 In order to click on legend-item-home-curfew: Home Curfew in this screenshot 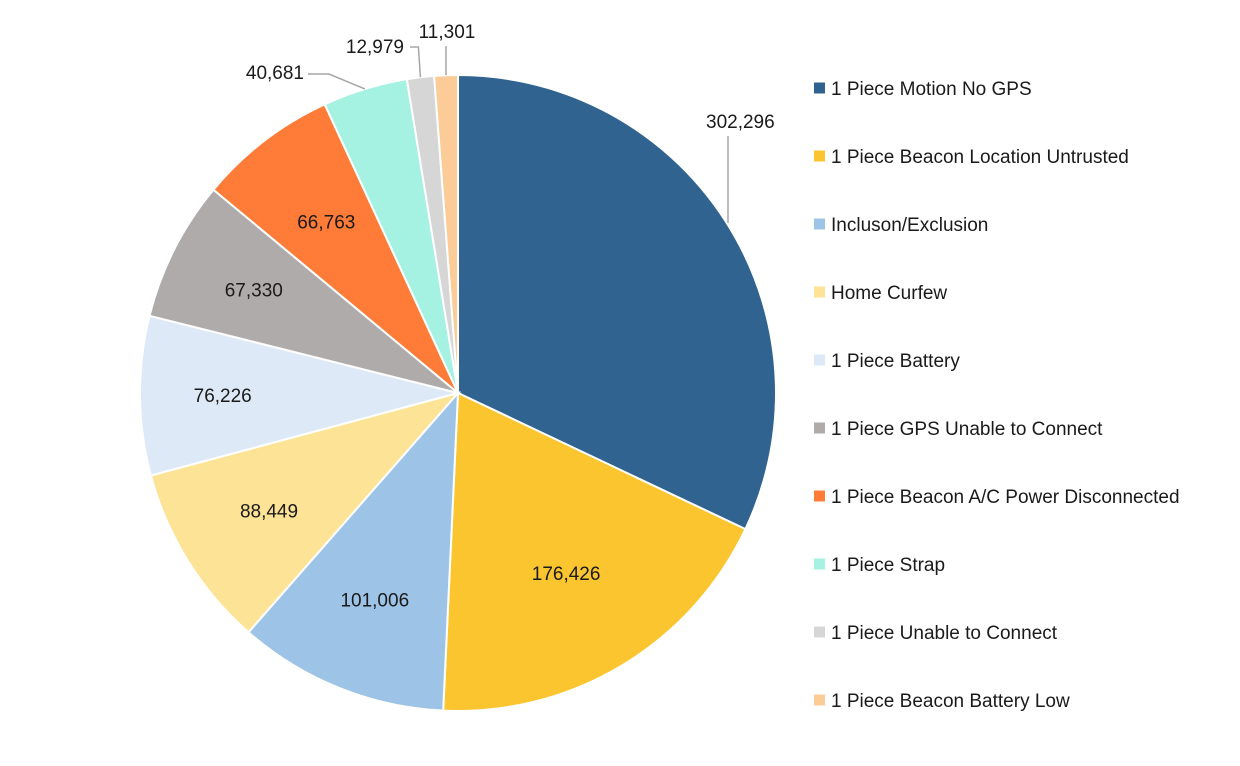, I will do `click(880, 293)`.